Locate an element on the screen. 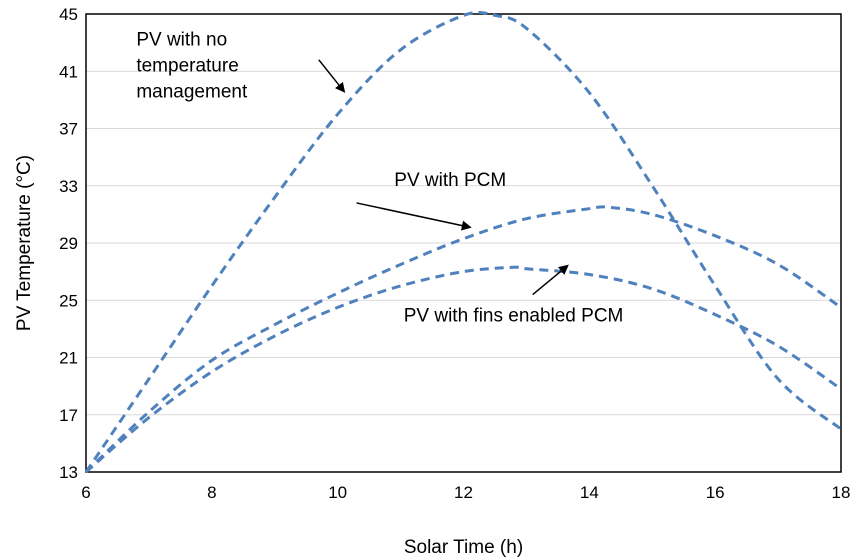  annotation-text-1: PV with no temperature management is located at coordinates (192, 65).